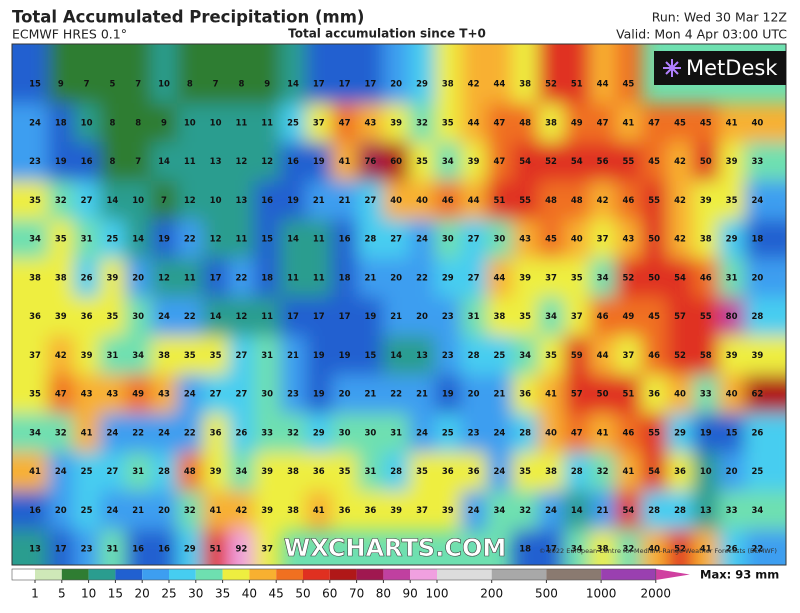 This screenshot has height=613, width=800. Describe the element at coordinates (448, 317) in the screenshot. I see `grid-value: 23` at that location.